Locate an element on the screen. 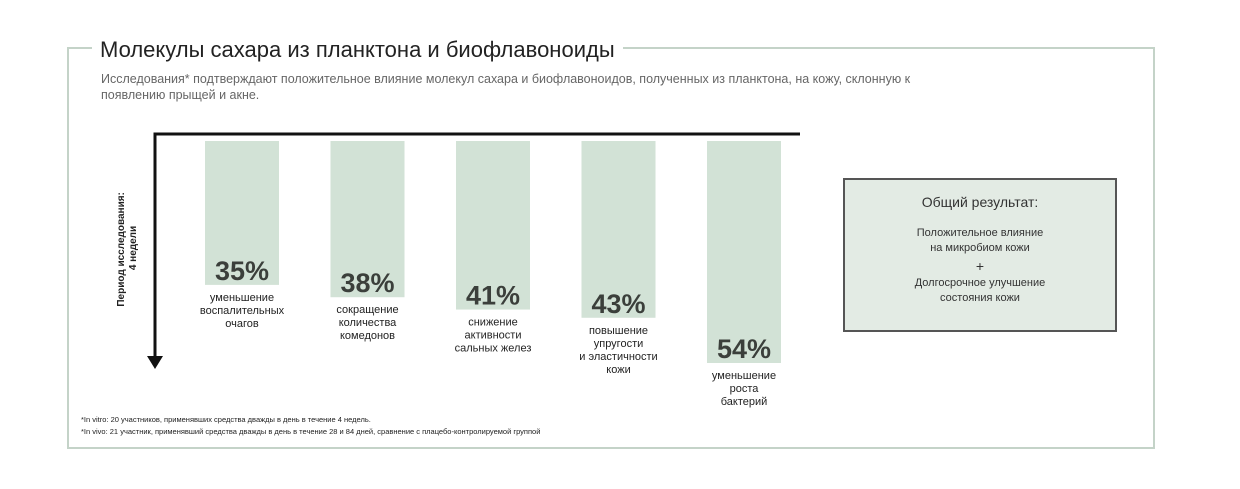 The height and width of the screenshot is (489, 1240). bar-value-label-2: 38% is located at coordinates (367, 283).